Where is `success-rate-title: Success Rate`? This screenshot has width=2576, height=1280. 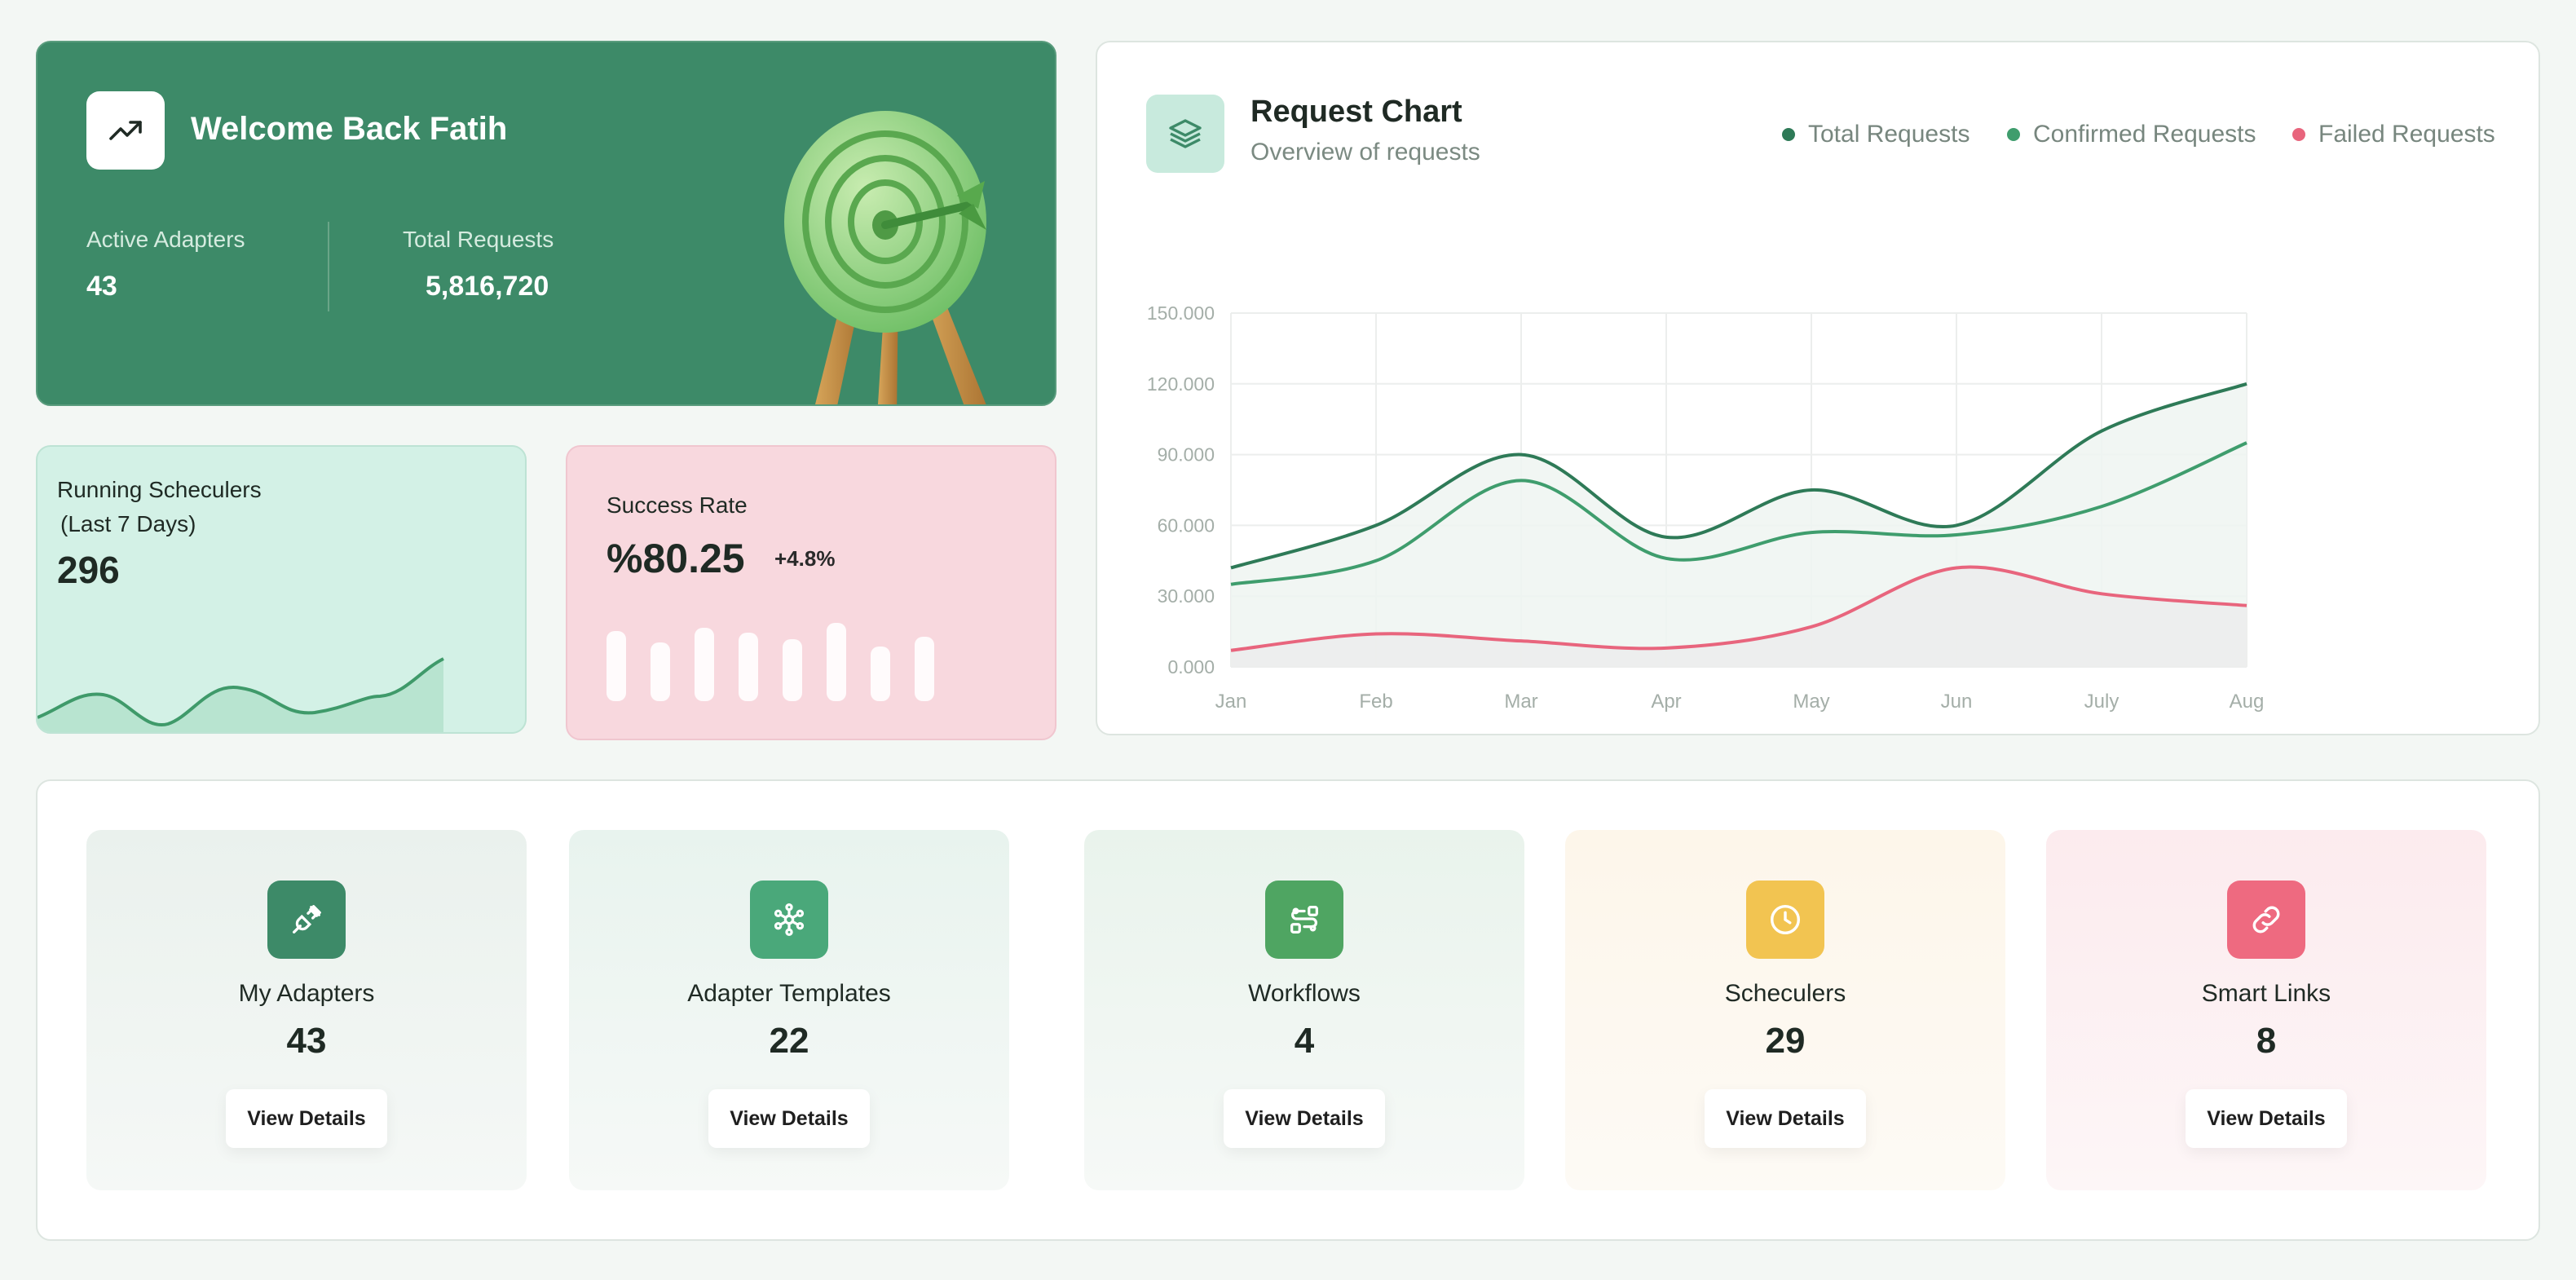
success-rate-title: Success Rate is located at coordinates (677, 505).